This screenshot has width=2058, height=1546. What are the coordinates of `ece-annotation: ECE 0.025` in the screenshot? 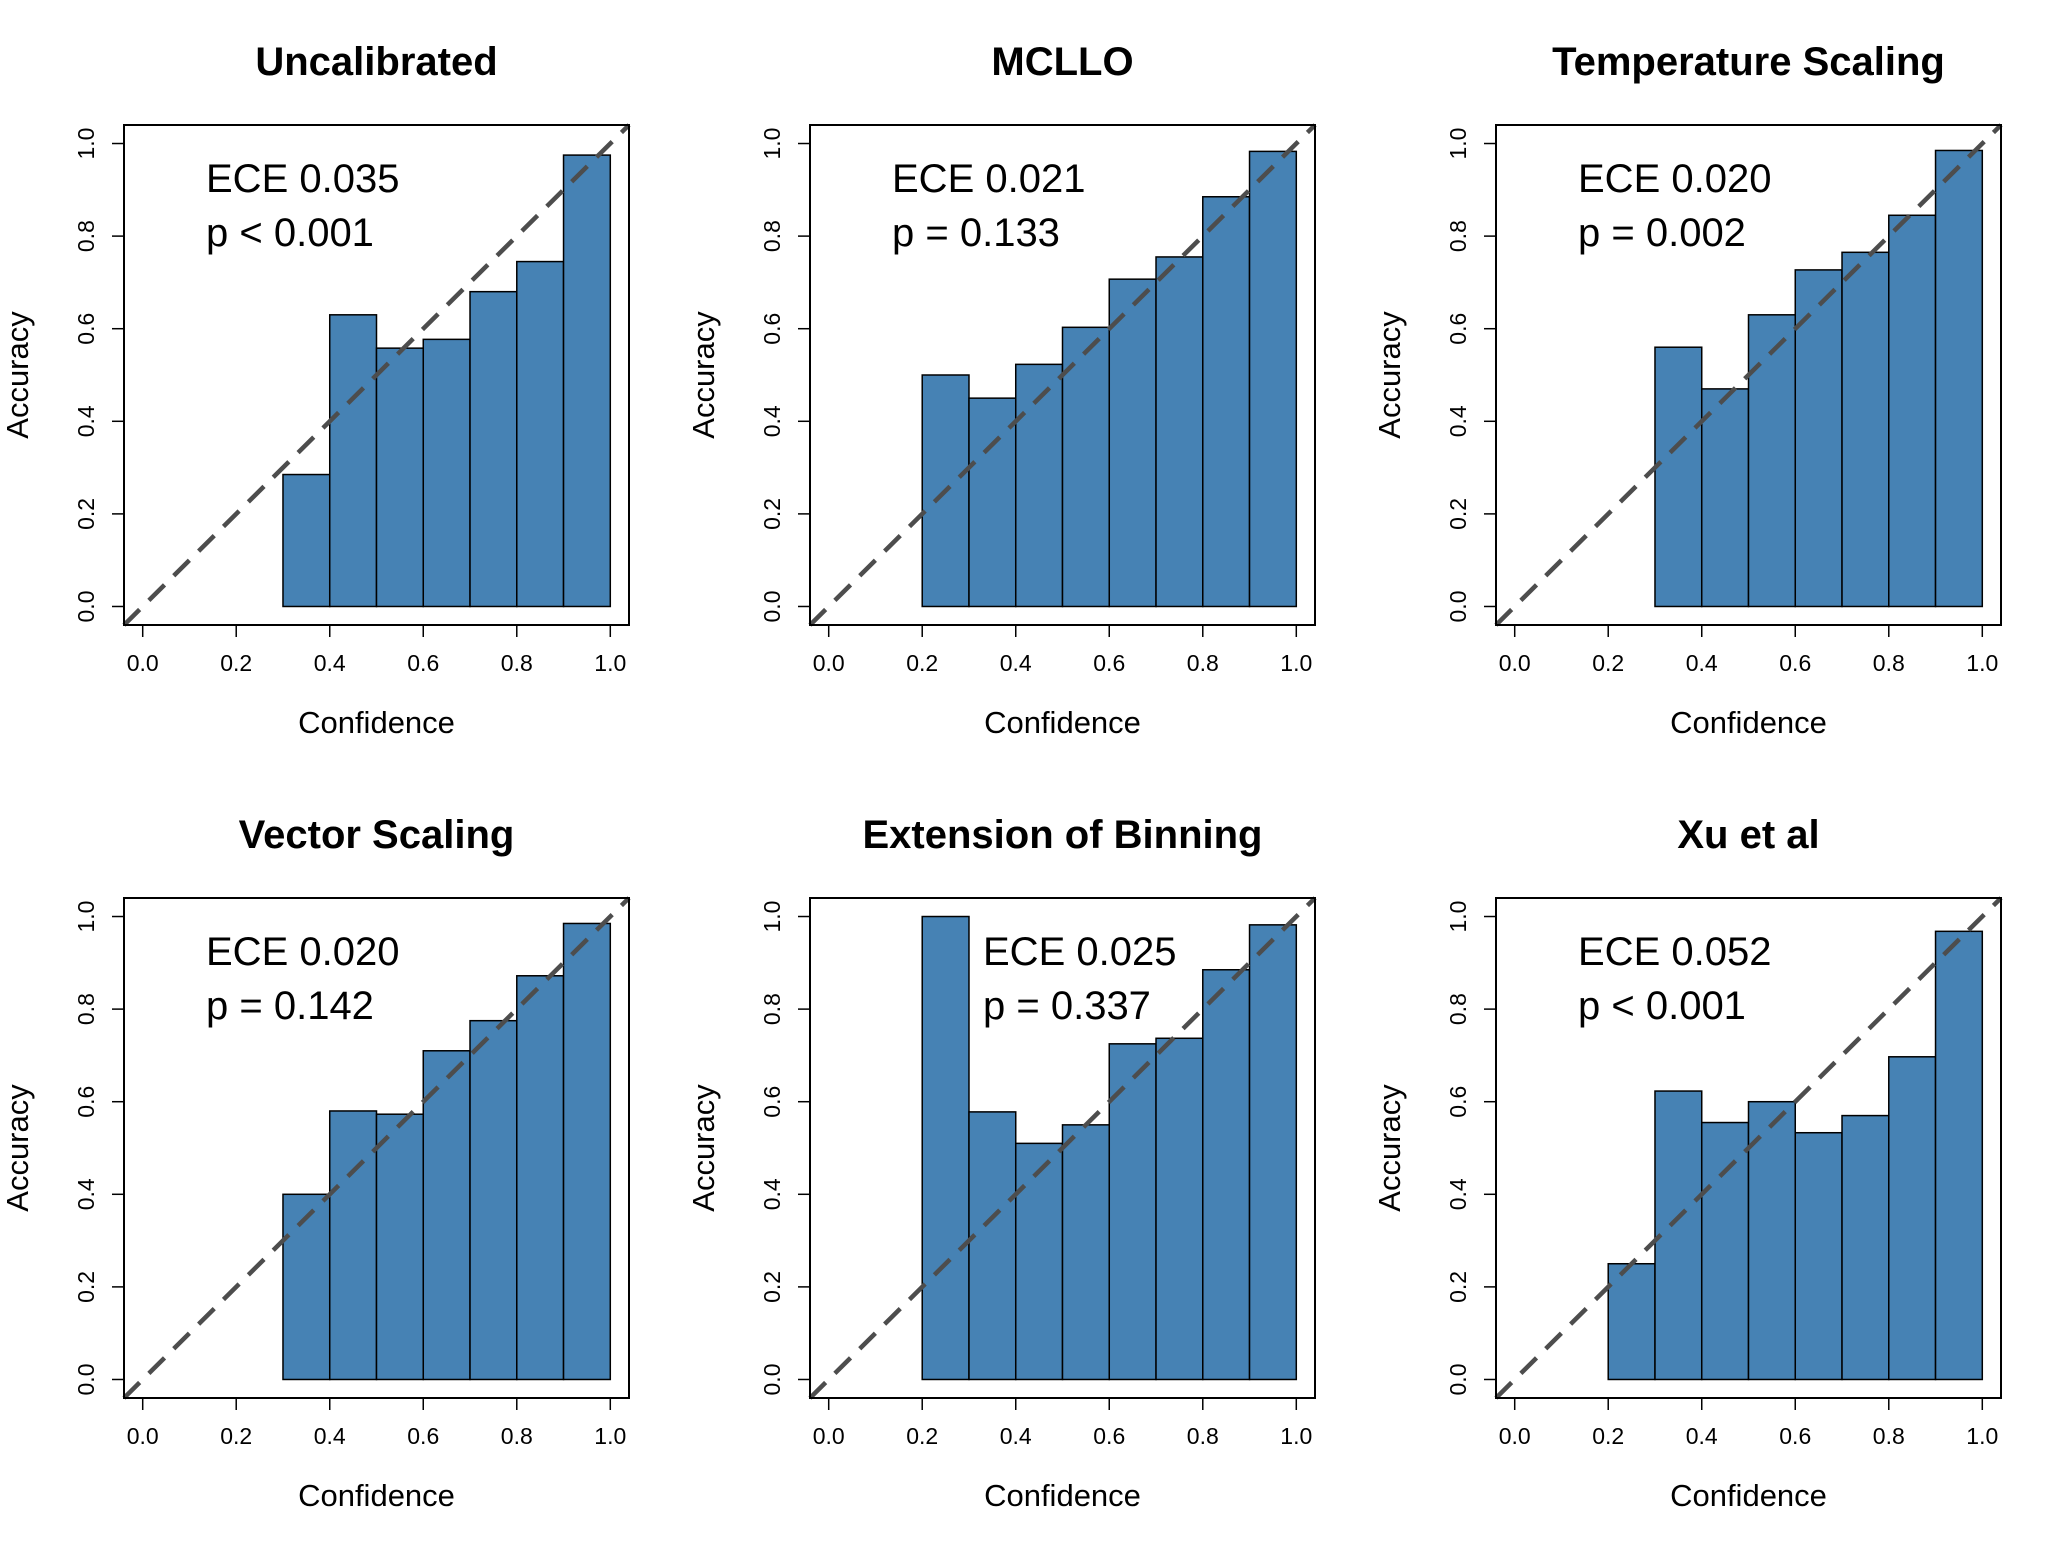 It's located at (1079, 952).